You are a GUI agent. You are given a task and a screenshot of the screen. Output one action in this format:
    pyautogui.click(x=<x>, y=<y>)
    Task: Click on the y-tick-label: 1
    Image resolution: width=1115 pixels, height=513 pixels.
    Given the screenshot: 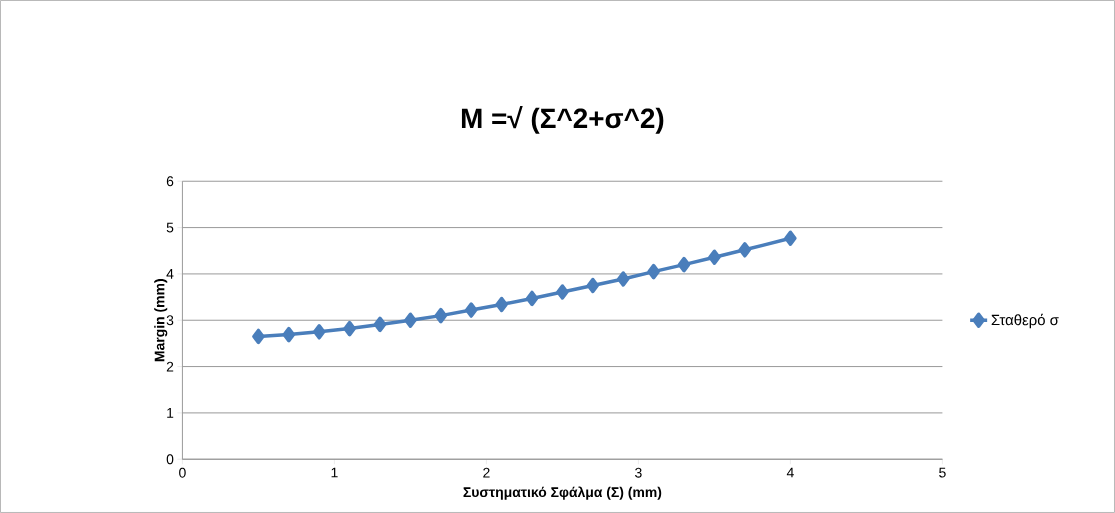 What is the action you would take?
    pyautogui.click(x=170, y=413)
    